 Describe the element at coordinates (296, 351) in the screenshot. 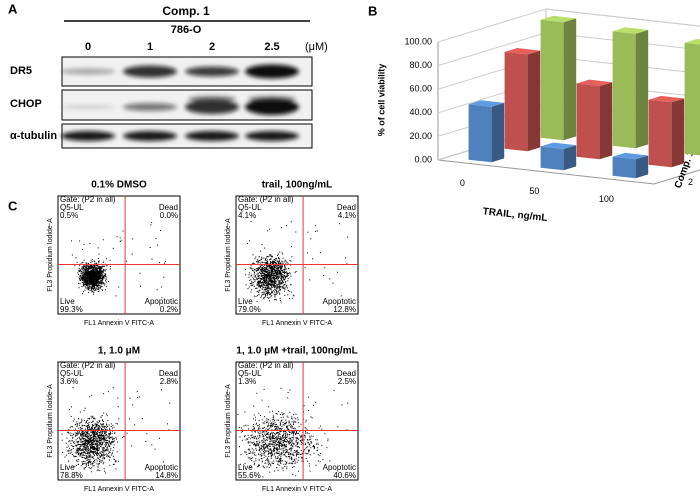

I see `plot-title: 1, 1.0 μM +trail, 100ng/mL` at that location.